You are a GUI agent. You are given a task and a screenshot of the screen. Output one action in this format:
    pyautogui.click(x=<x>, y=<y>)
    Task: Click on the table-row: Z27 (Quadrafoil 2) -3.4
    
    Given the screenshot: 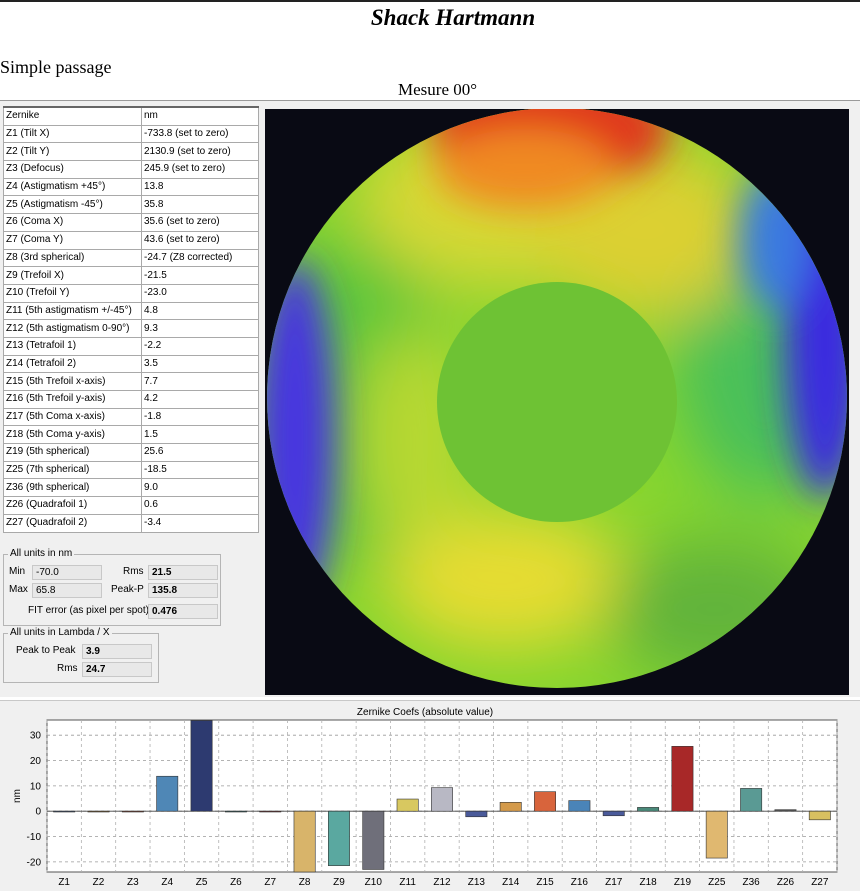 What is the action you would take?
    pyautogui.click(x=131, y=523)
    